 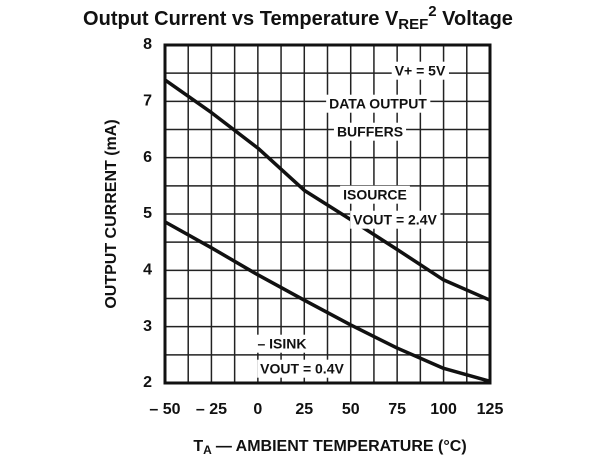 What do you see at coordinates (351, 409) in the screenshot?
I see `x-tick-label: 50` at bounding box center [351, 409].